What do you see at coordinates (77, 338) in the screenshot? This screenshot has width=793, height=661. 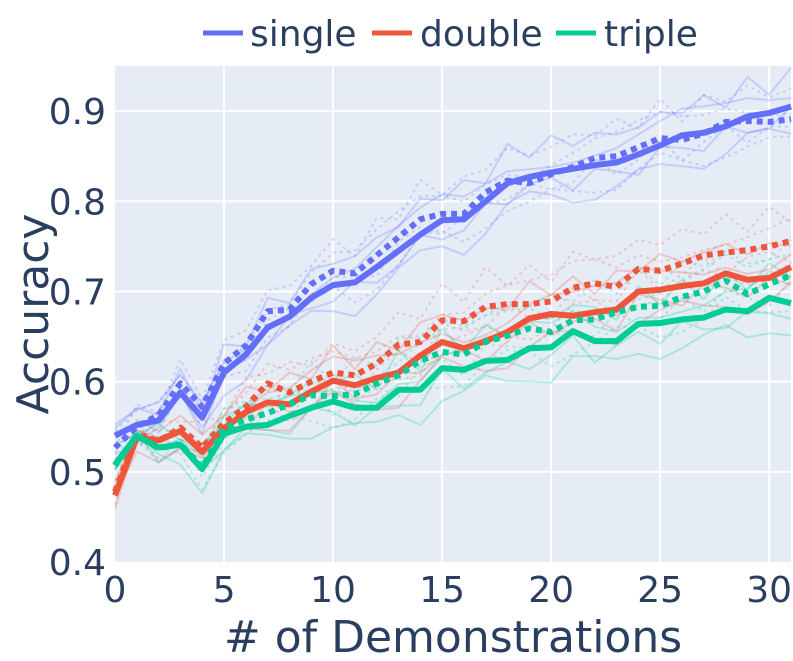 I see `y-axis-ticks: 0.4 0.5 0.6 0.7 0.8 0.9` at bounding box center [77, 338].